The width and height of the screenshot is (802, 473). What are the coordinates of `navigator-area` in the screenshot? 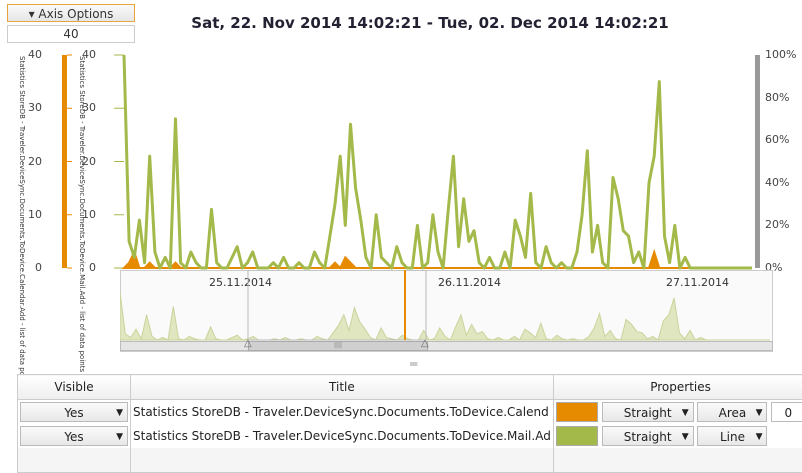 It's located at (445, 316).